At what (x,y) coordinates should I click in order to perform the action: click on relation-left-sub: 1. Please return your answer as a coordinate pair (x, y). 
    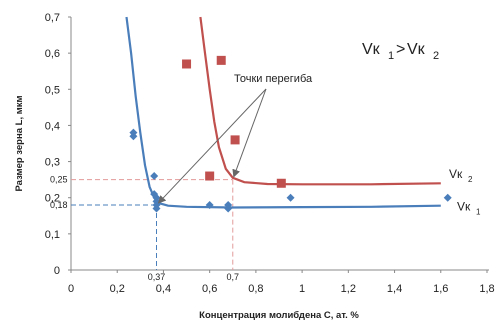
    Looking at the image, I should click on (391, 56).